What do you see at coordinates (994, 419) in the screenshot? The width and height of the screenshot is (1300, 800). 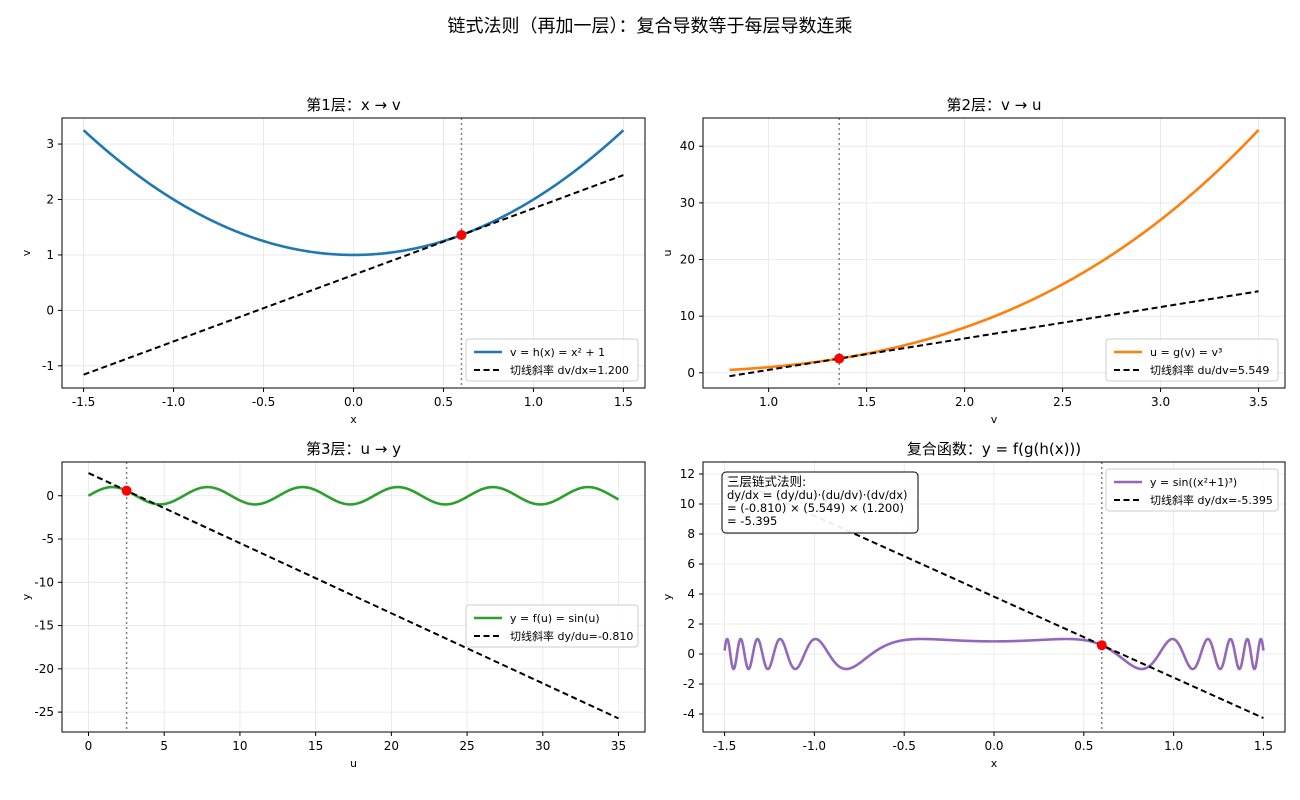 I see `x-axis-label: v` at bounding box center [994, 419].